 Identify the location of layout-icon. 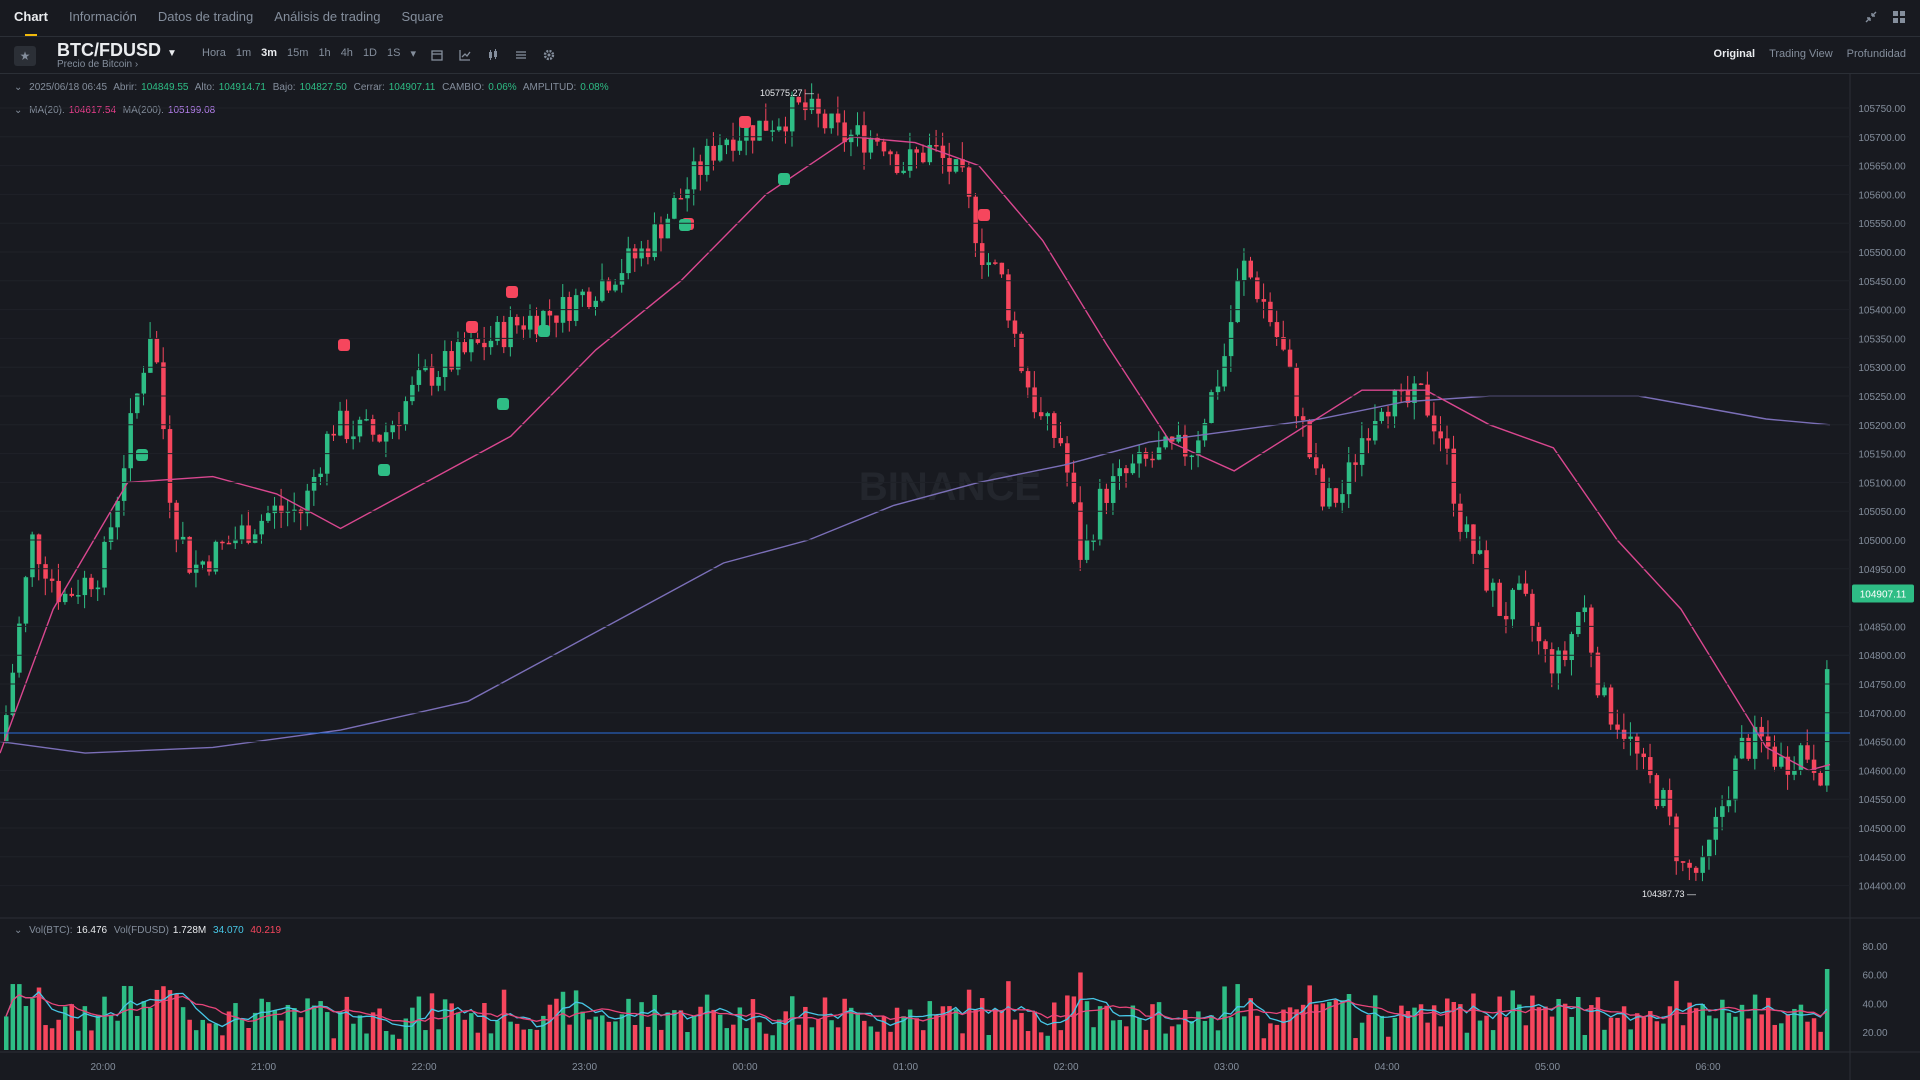
(1899, 17).